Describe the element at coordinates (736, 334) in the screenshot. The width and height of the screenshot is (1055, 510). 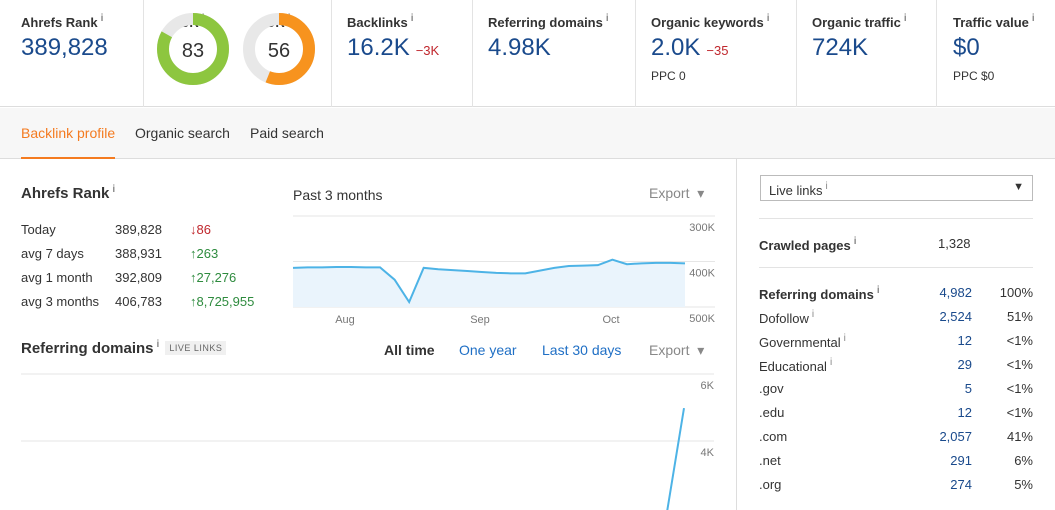
I see `divider` at that location.